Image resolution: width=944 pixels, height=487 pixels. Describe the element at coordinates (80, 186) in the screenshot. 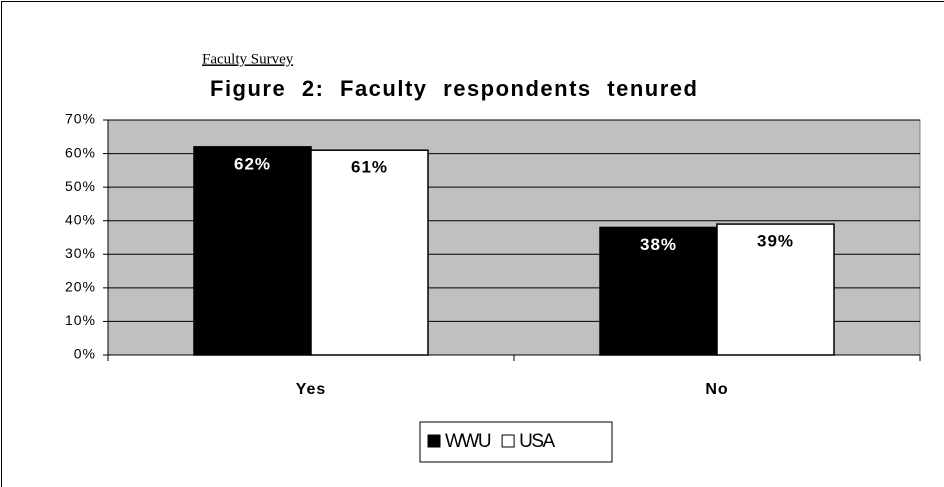

I see `y-tick-label: 50%` at that location.